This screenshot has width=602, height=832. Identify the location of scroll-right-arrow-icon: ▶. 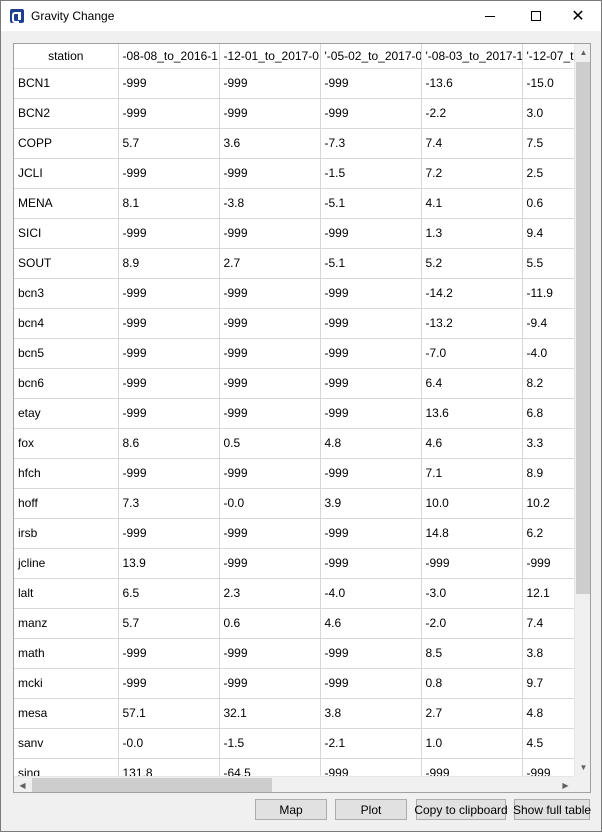
(565, 785).